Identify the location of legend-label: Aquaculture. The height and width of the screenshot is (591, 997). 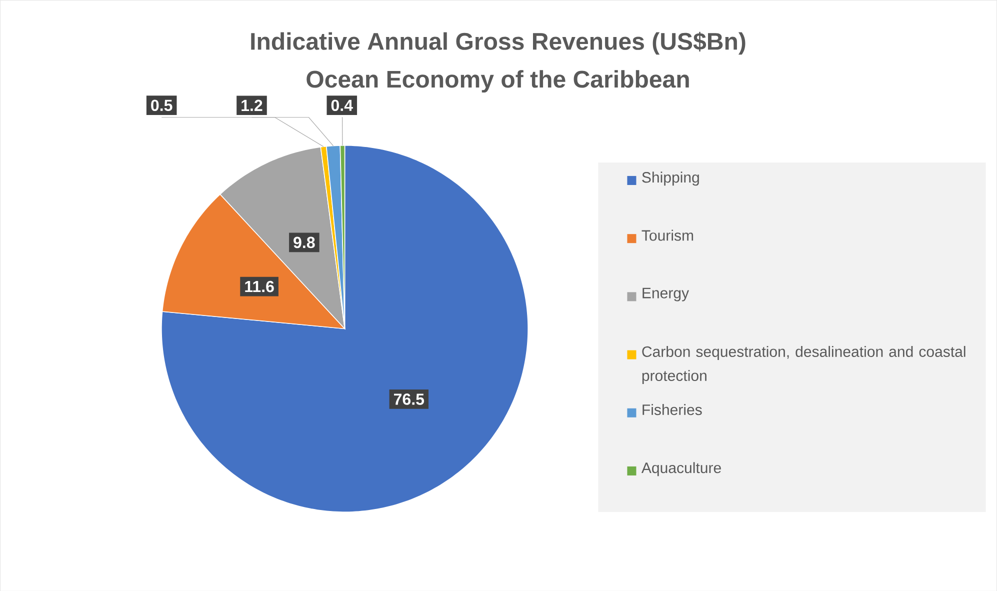
(681, 469).